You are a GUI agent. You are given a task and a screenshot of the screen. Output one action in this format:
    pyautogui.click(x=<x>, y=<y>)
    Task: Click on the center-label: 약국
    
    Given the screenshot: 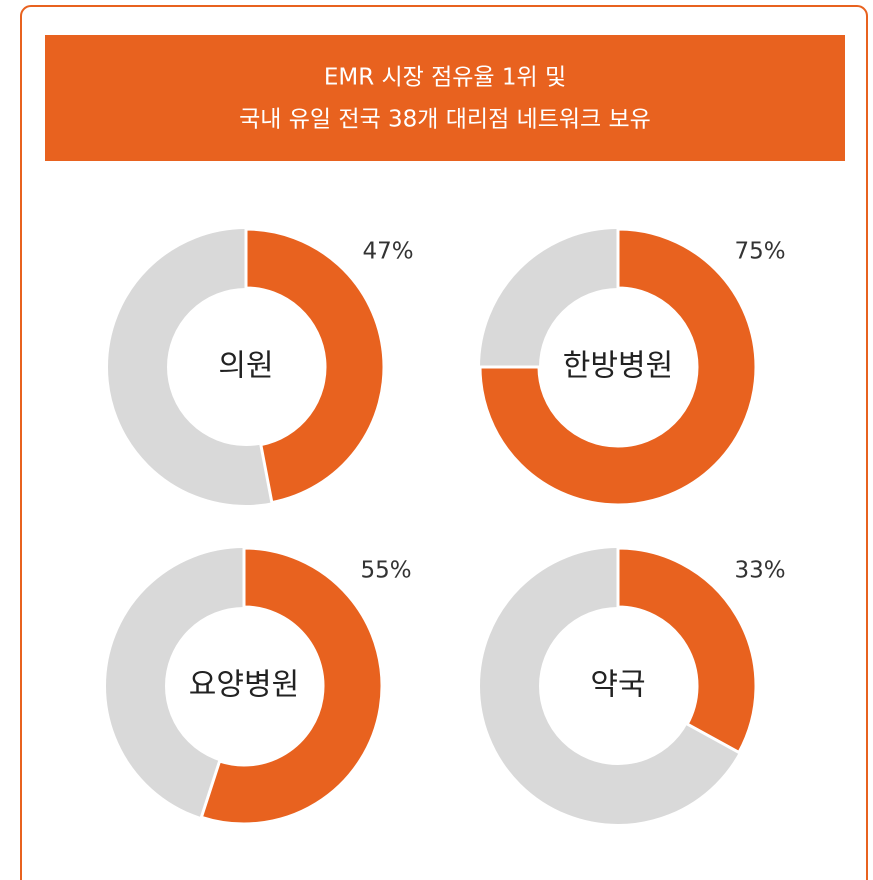 What is the action you would take?
    pyautogui.click(x=617, y=685)
    